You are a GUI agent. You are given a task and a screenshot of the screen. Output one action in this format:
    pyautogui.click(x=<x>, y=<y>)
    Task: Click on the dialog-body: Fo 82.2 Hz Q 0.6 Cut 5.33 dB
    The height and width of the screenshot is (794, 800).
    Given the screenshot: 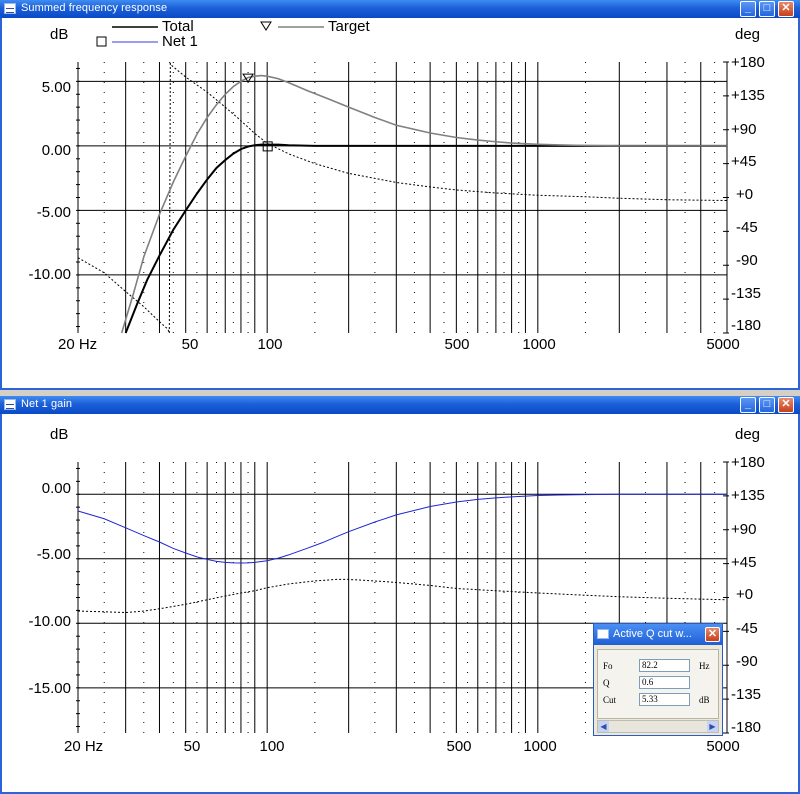 What is the action you would take?
    pyautogui.click(x=658, y=684)
    